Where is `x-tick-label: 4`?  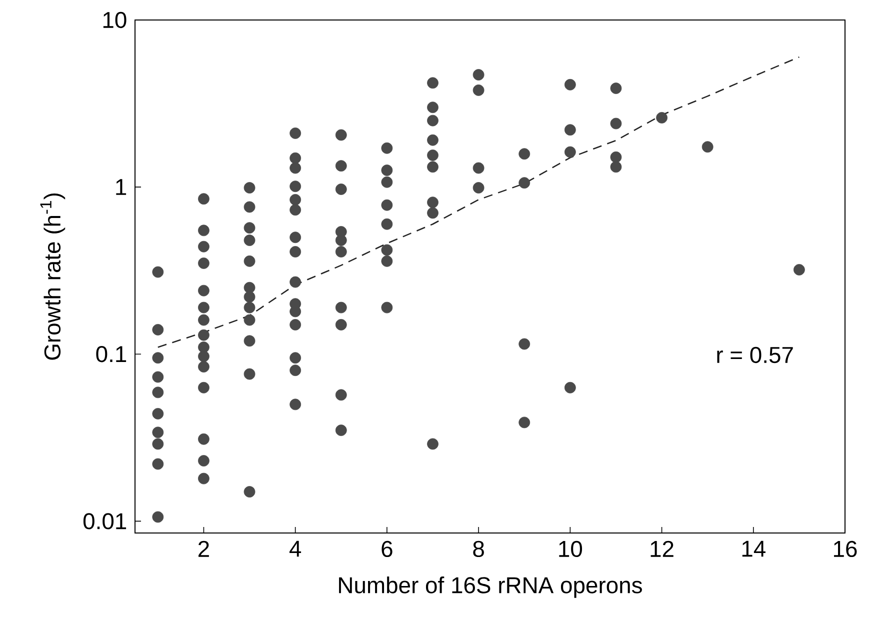 x-tick-label: 4 is located at coordinates (295, 548).